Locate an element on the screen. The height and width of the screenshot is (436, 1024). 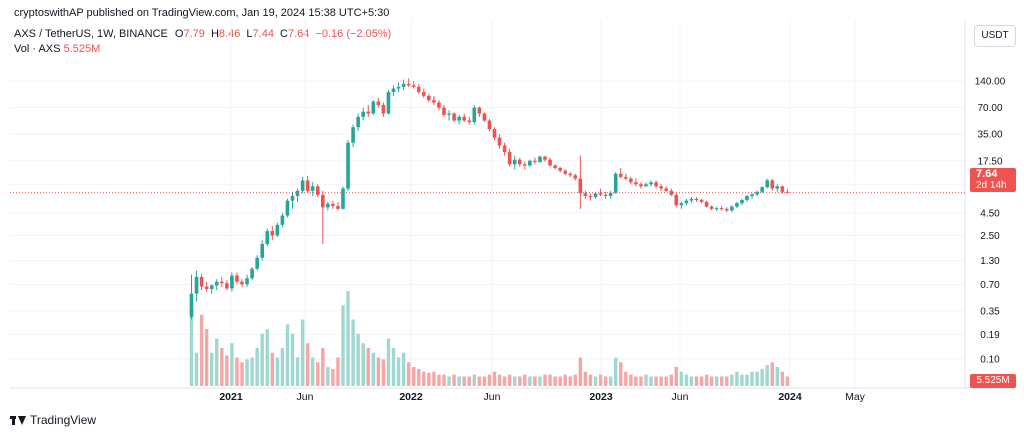
volume-legend: Vol · AXS 5.525M is located at coordinates (57, 49).